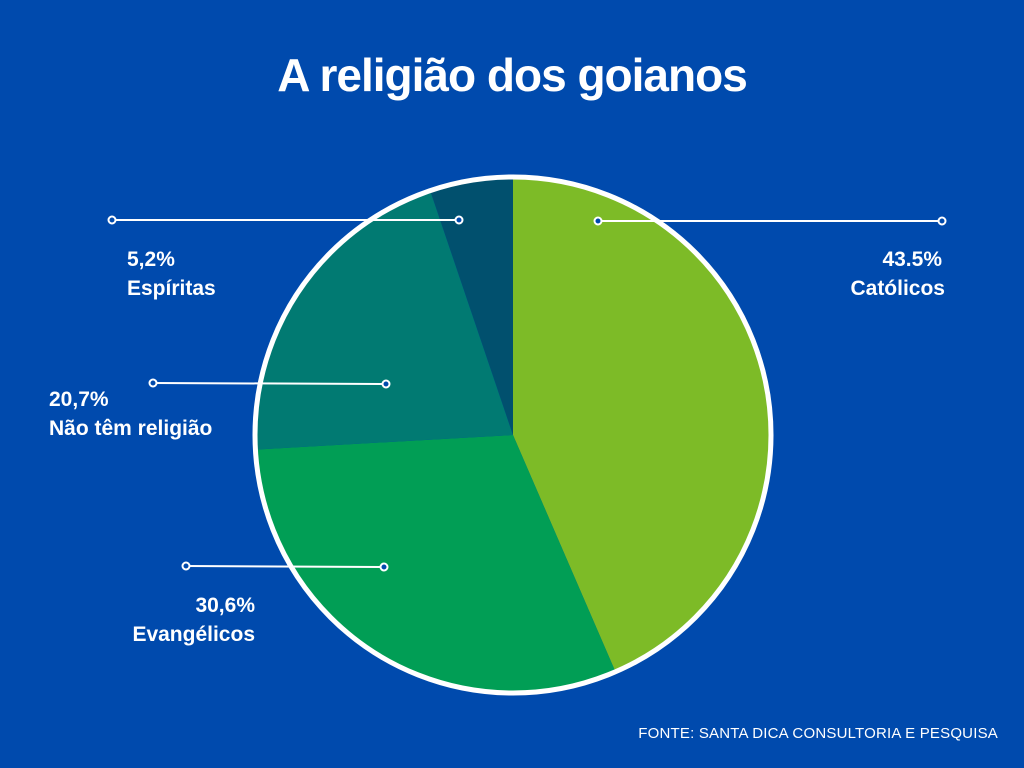  What do you see at coordinates (112, 220) in the screenshot?
I see `leader-dot-espiritas-outer` at bounding box center [112, 220].